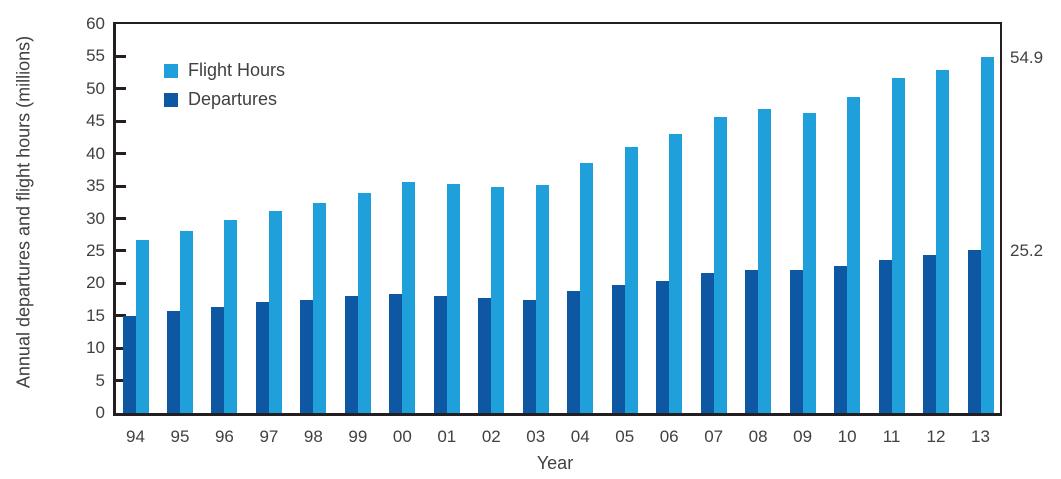 The height and width of the screenshot is (479, 1061). What do you see at coordinates (447, 436) in the screenshot?
I see `x-tick-label: 01` at bounding box center [447, 436].